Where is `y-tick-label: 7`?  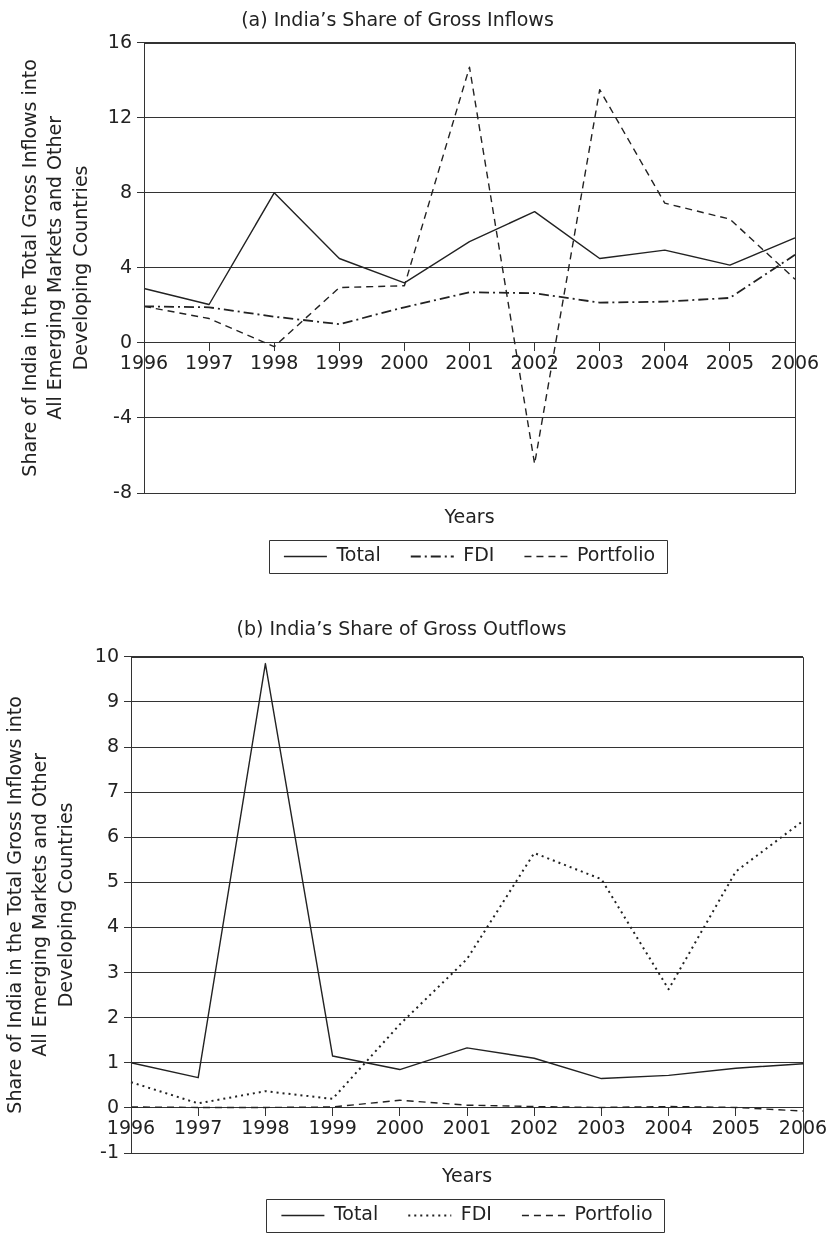 y-tick-label: 7 is located at coordinates (112, 790).